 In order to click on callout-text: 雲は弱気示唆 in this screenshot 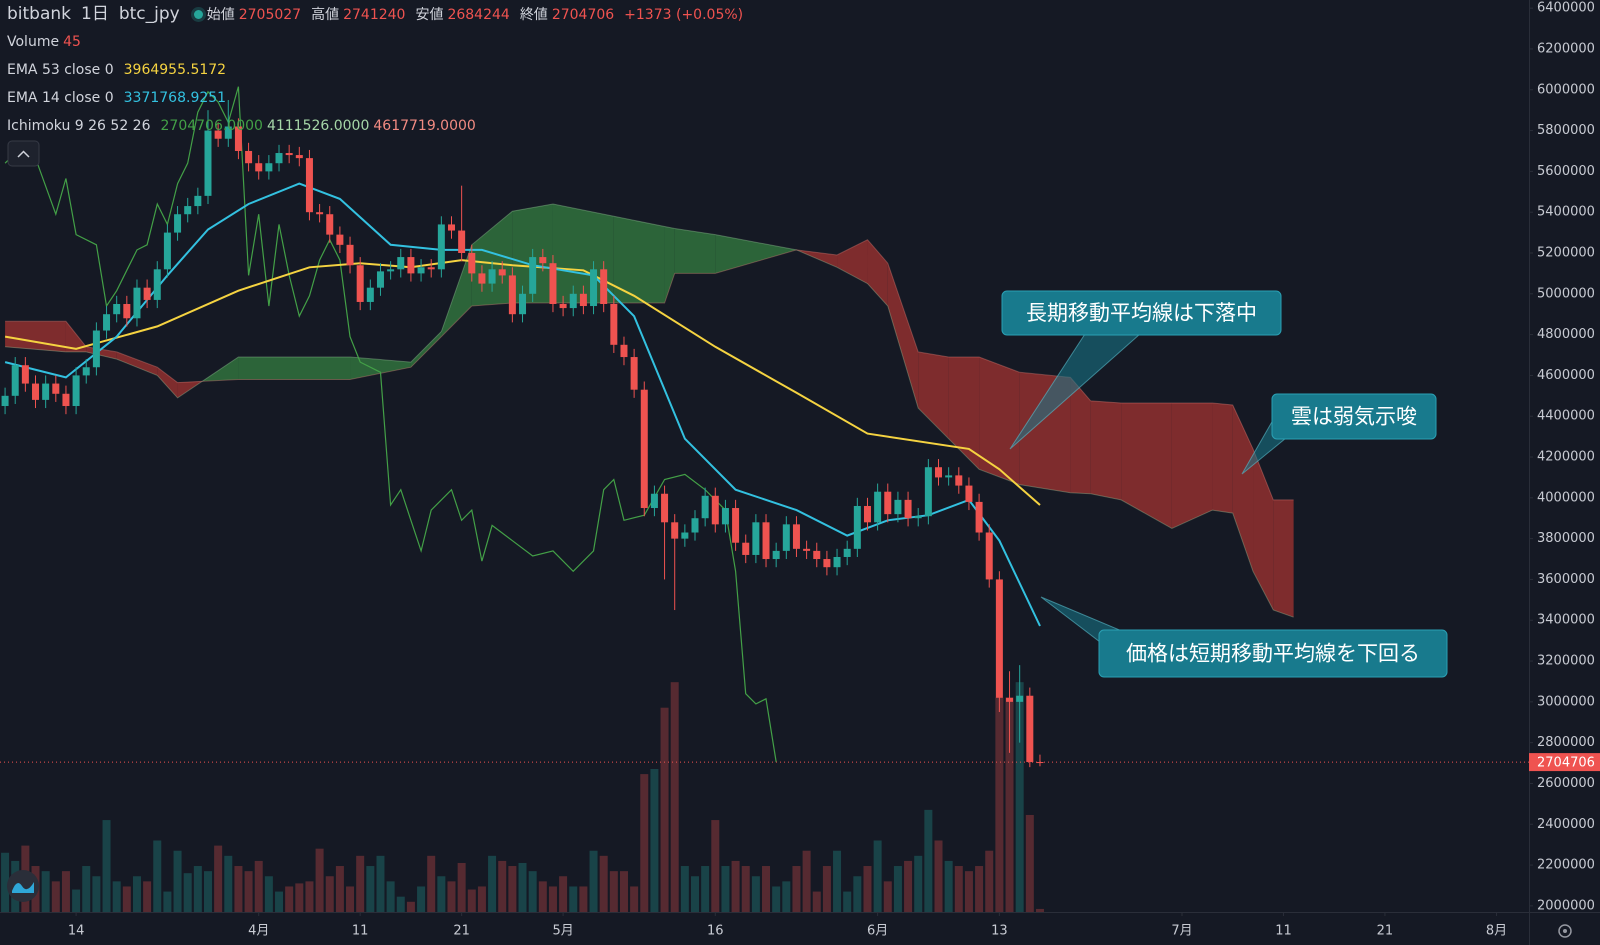, I will do `click(1354, 417)`.